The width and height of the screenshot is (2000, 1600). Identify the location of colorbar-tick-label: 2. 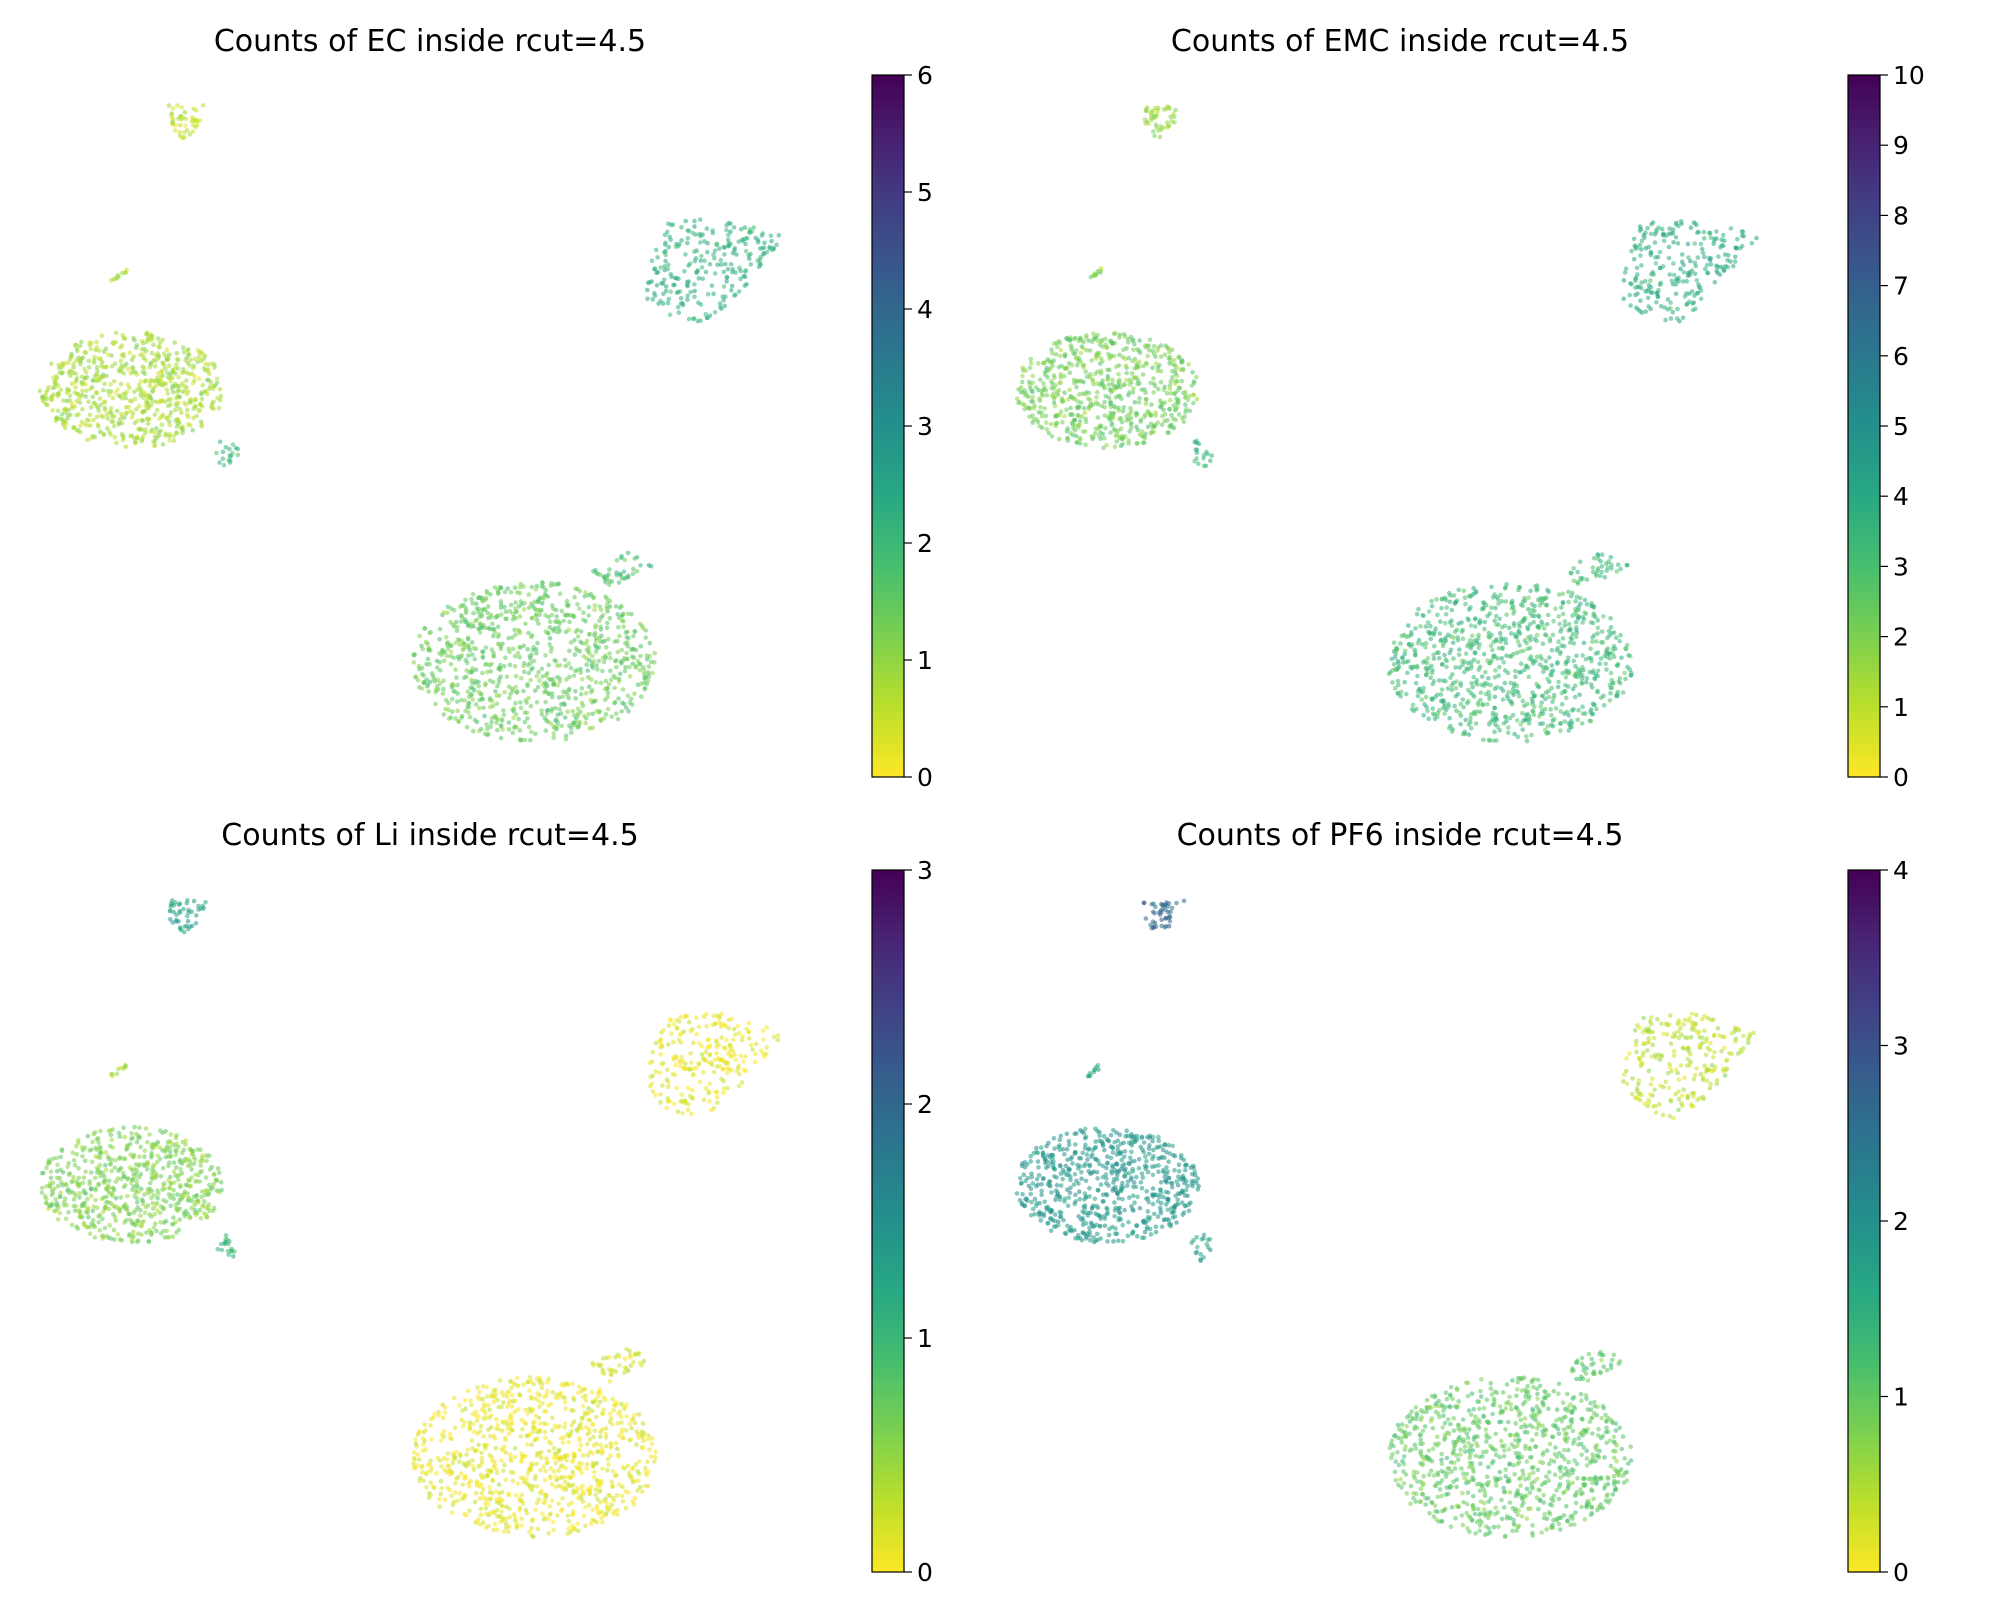
(1901, 637).